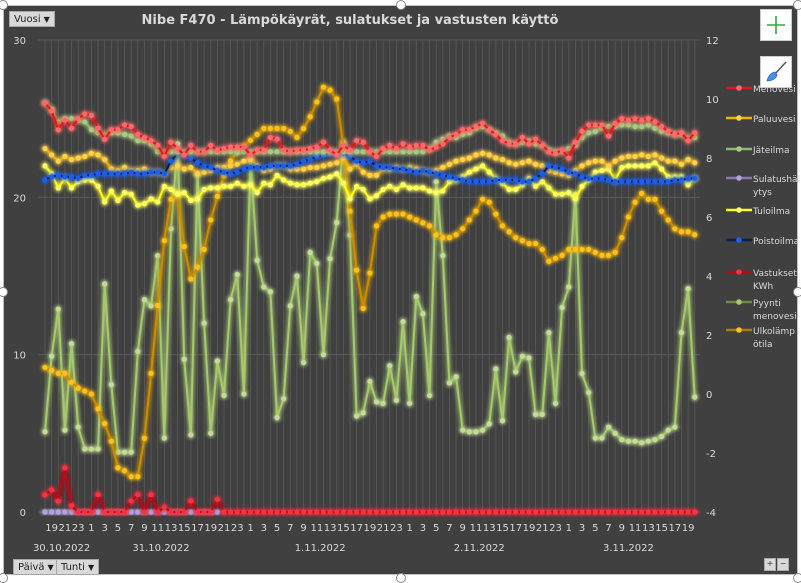  I want to click on x-tick-label: 19, so click(51, 528).